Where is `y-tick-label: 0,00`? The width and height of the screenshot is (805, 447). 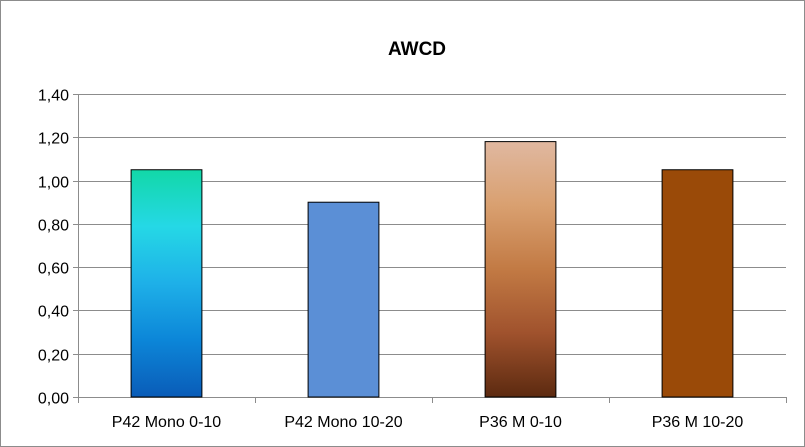 y-tick-label: 0,00 is located at coordinates (53, 399).